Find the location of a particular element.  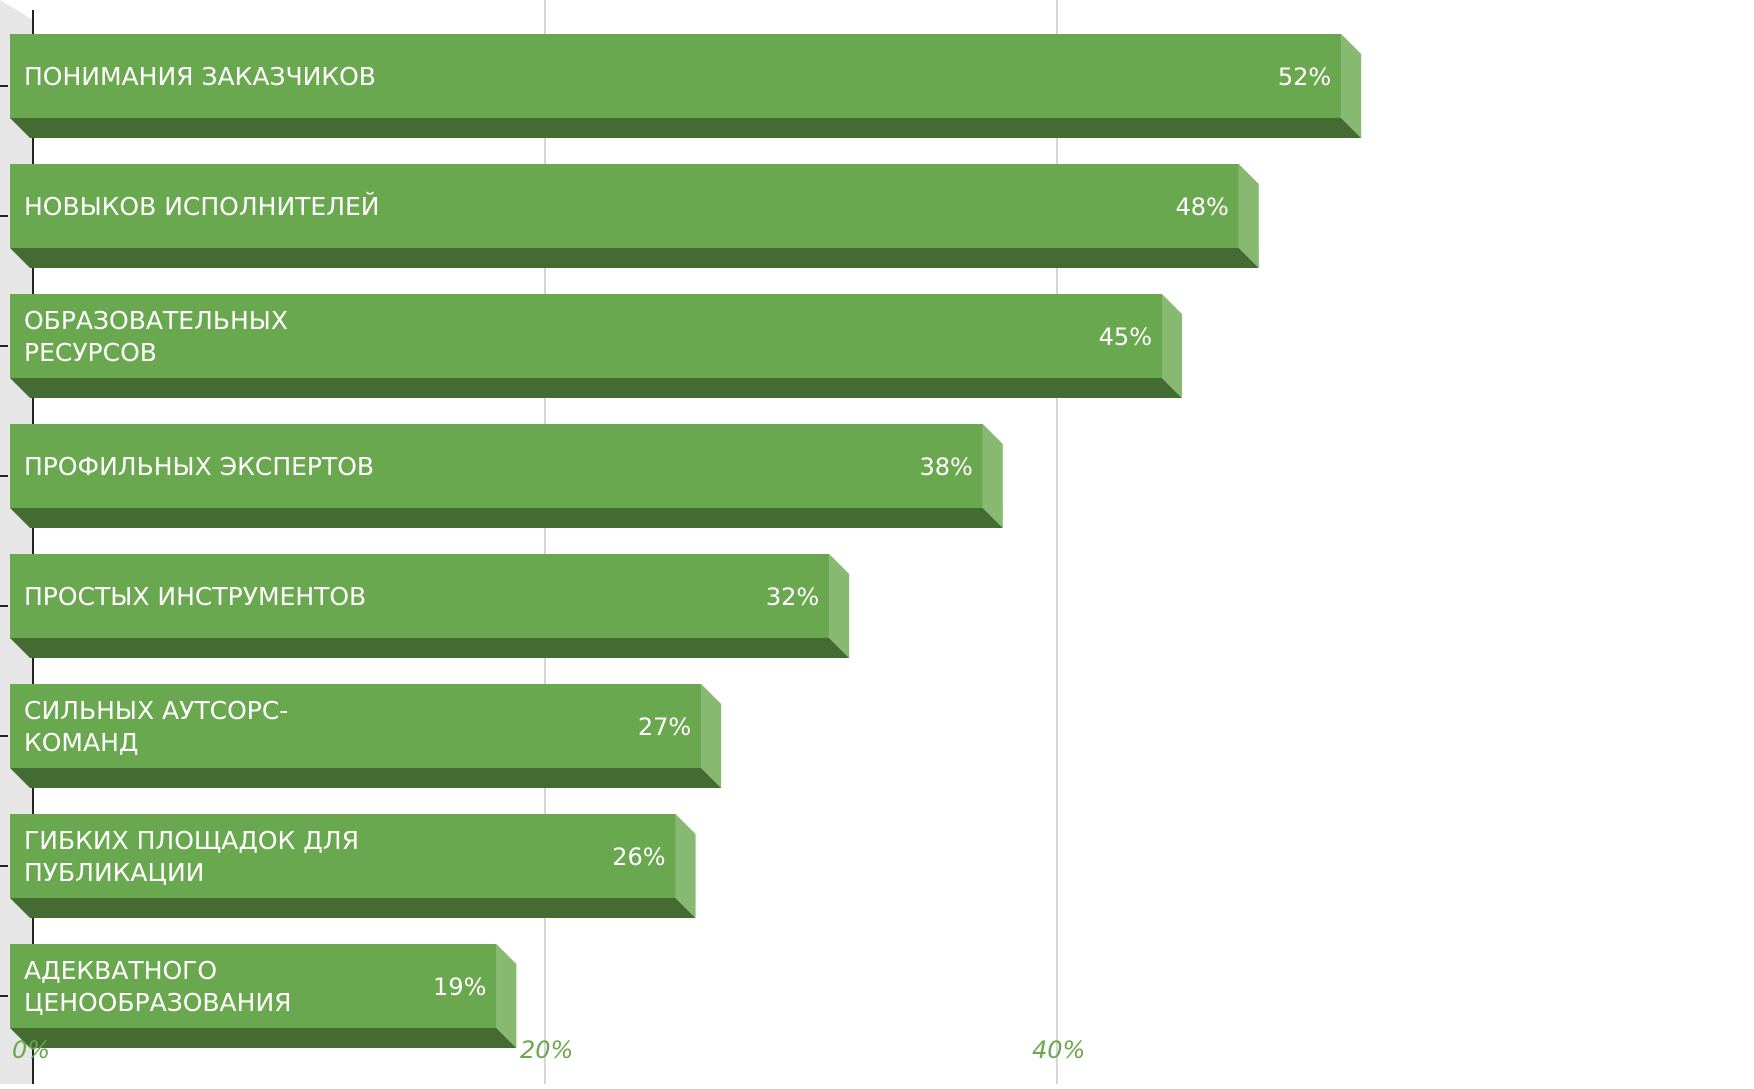

category-label-line: КОМАНД is located at coordinates (81, 742).